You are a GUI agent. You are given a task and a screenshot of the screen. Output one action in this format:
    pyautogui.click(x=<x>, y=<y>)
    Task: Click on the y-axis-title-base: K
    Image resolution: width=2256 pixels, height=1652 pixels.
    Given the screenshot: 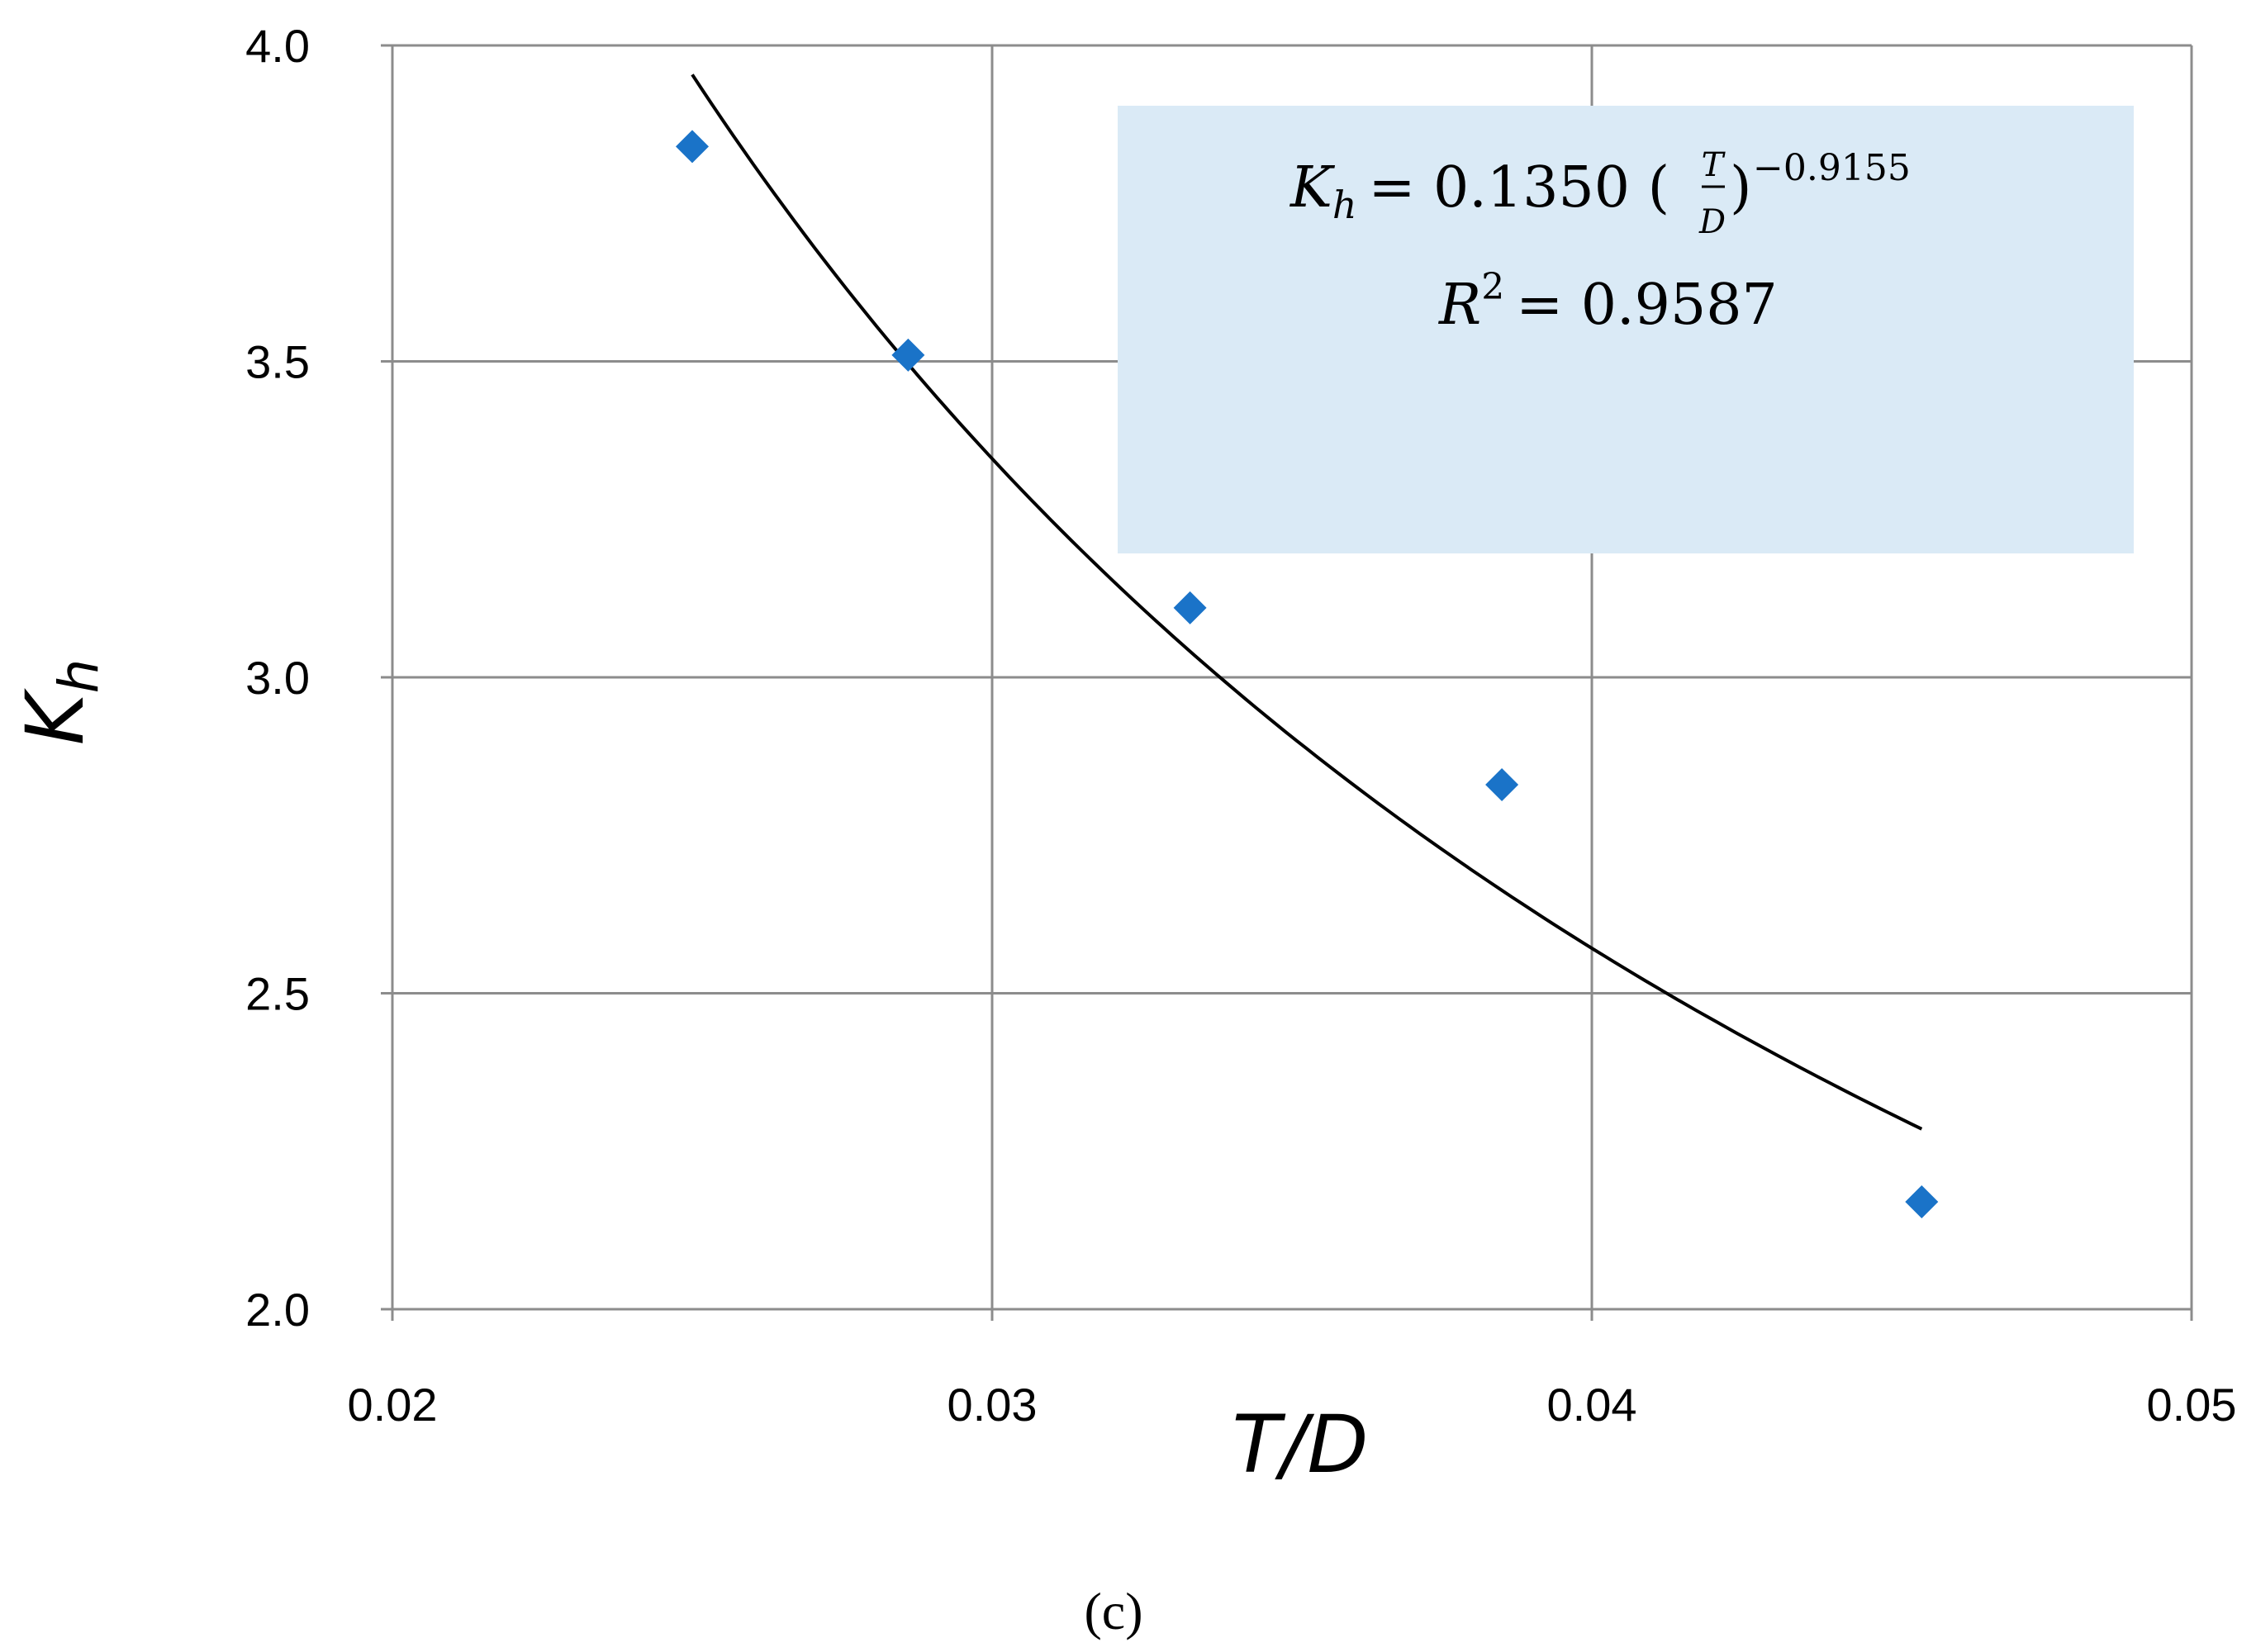 What is the action you would take?
    pyautogui.click(x=55, y=716)
    